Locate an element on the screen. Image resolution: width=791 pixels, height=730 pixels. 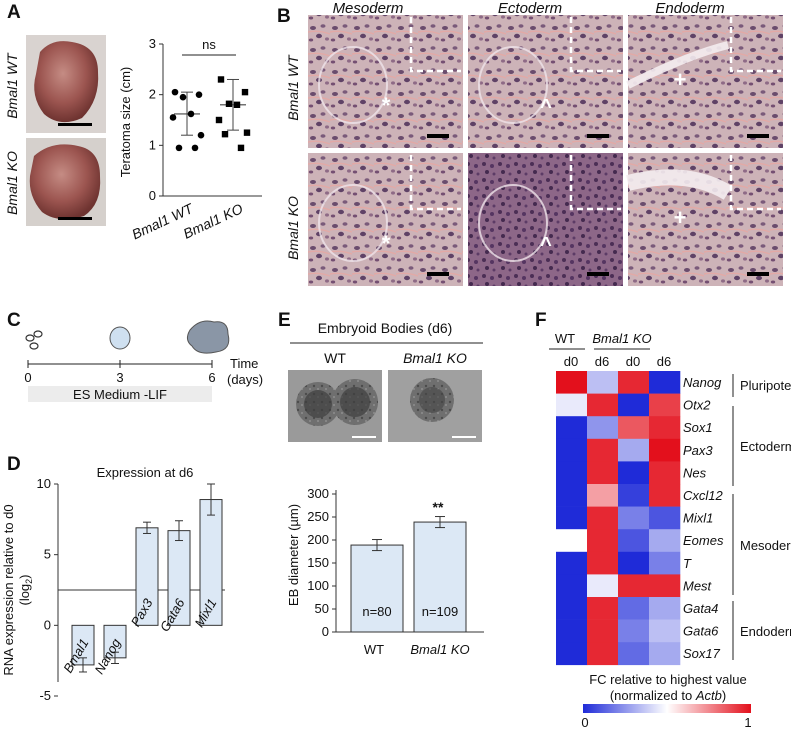
heatmap-gene-label: Nes is located at coordinates (695, 472).